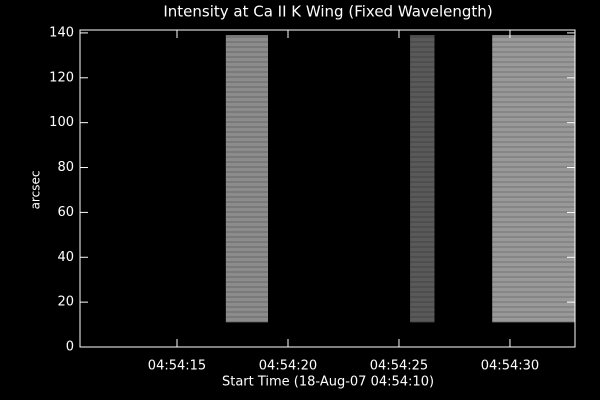 The width and height of the screenshot is (600, 400). I want to click on y-tick-label: 0, so click(70, 347).